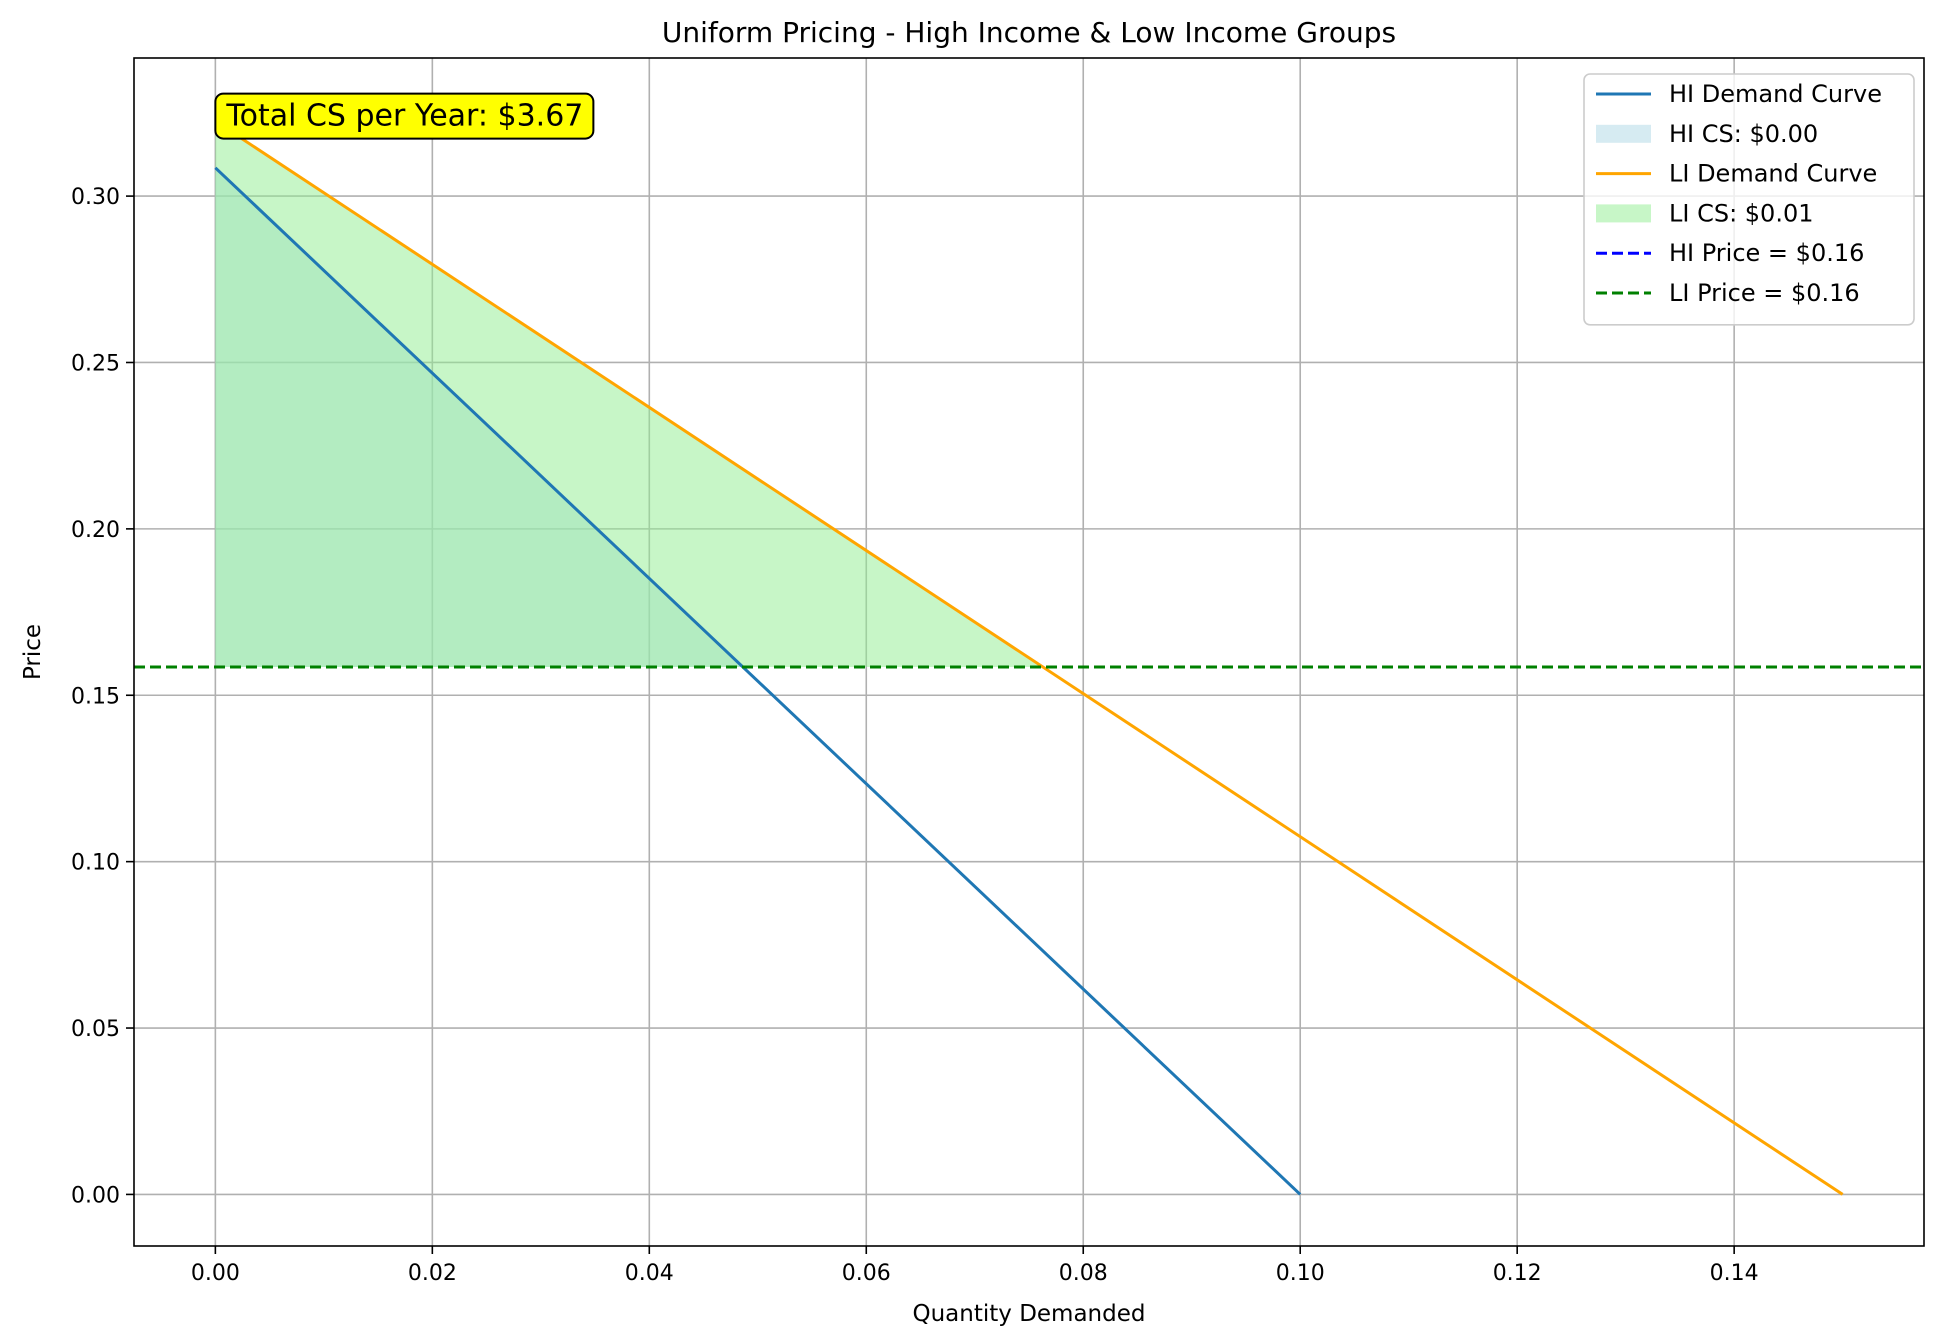 Image resolution: width=1938 pixels, height=1342 pixels. I want to click on x-tick-label: 0.12, so click(1517, 1273).